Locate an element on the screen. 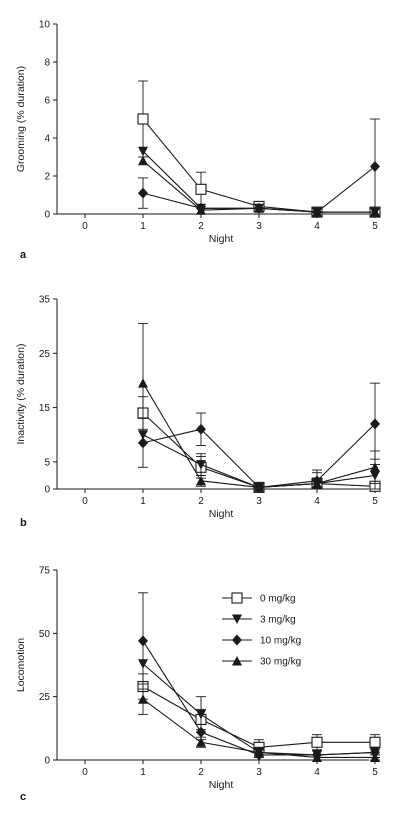 This screenshot has width=400, height=819. legend-label: 30 mg/kg is located at coordinates (280, 662).